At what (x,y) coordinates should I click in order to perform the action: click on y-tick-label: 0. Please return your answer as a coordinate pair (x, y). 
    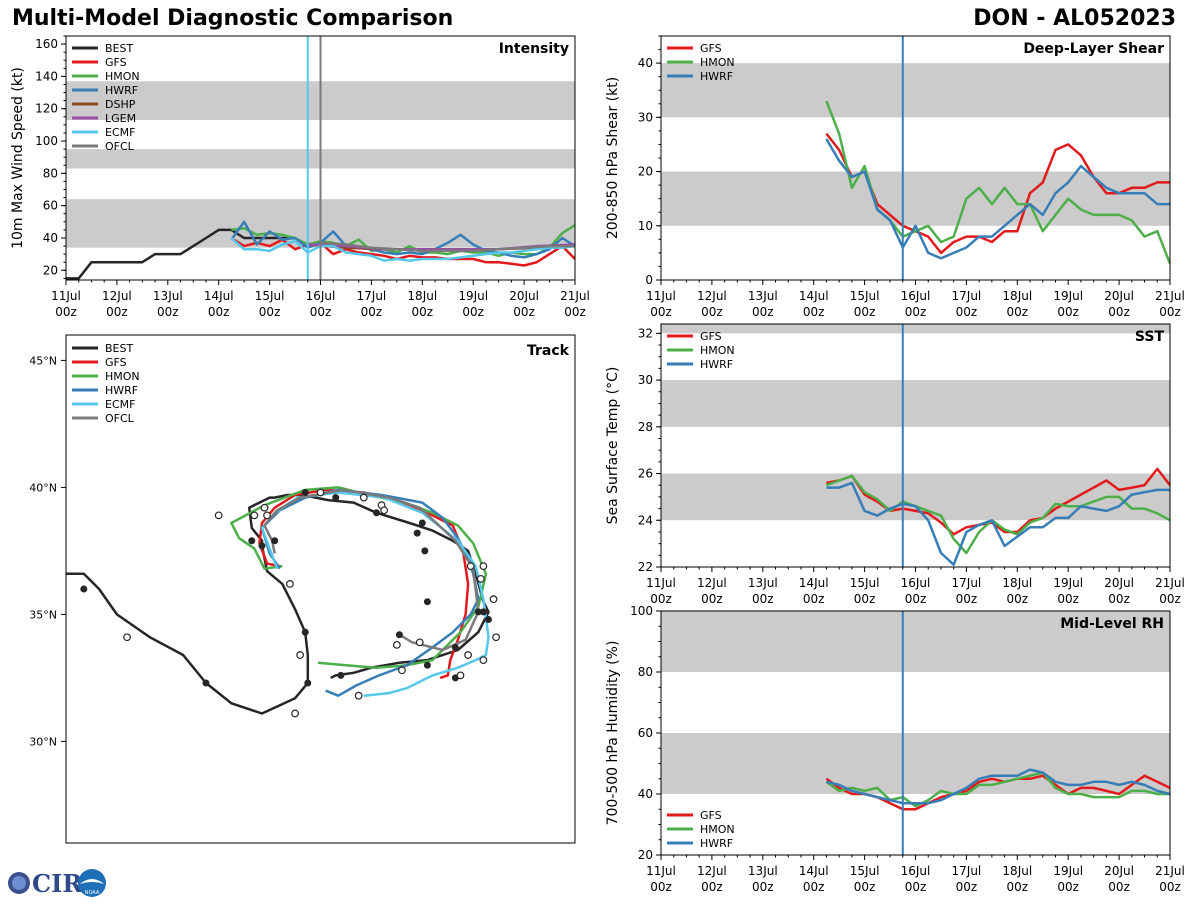
    Looking at the image, I should click on (649, 280).